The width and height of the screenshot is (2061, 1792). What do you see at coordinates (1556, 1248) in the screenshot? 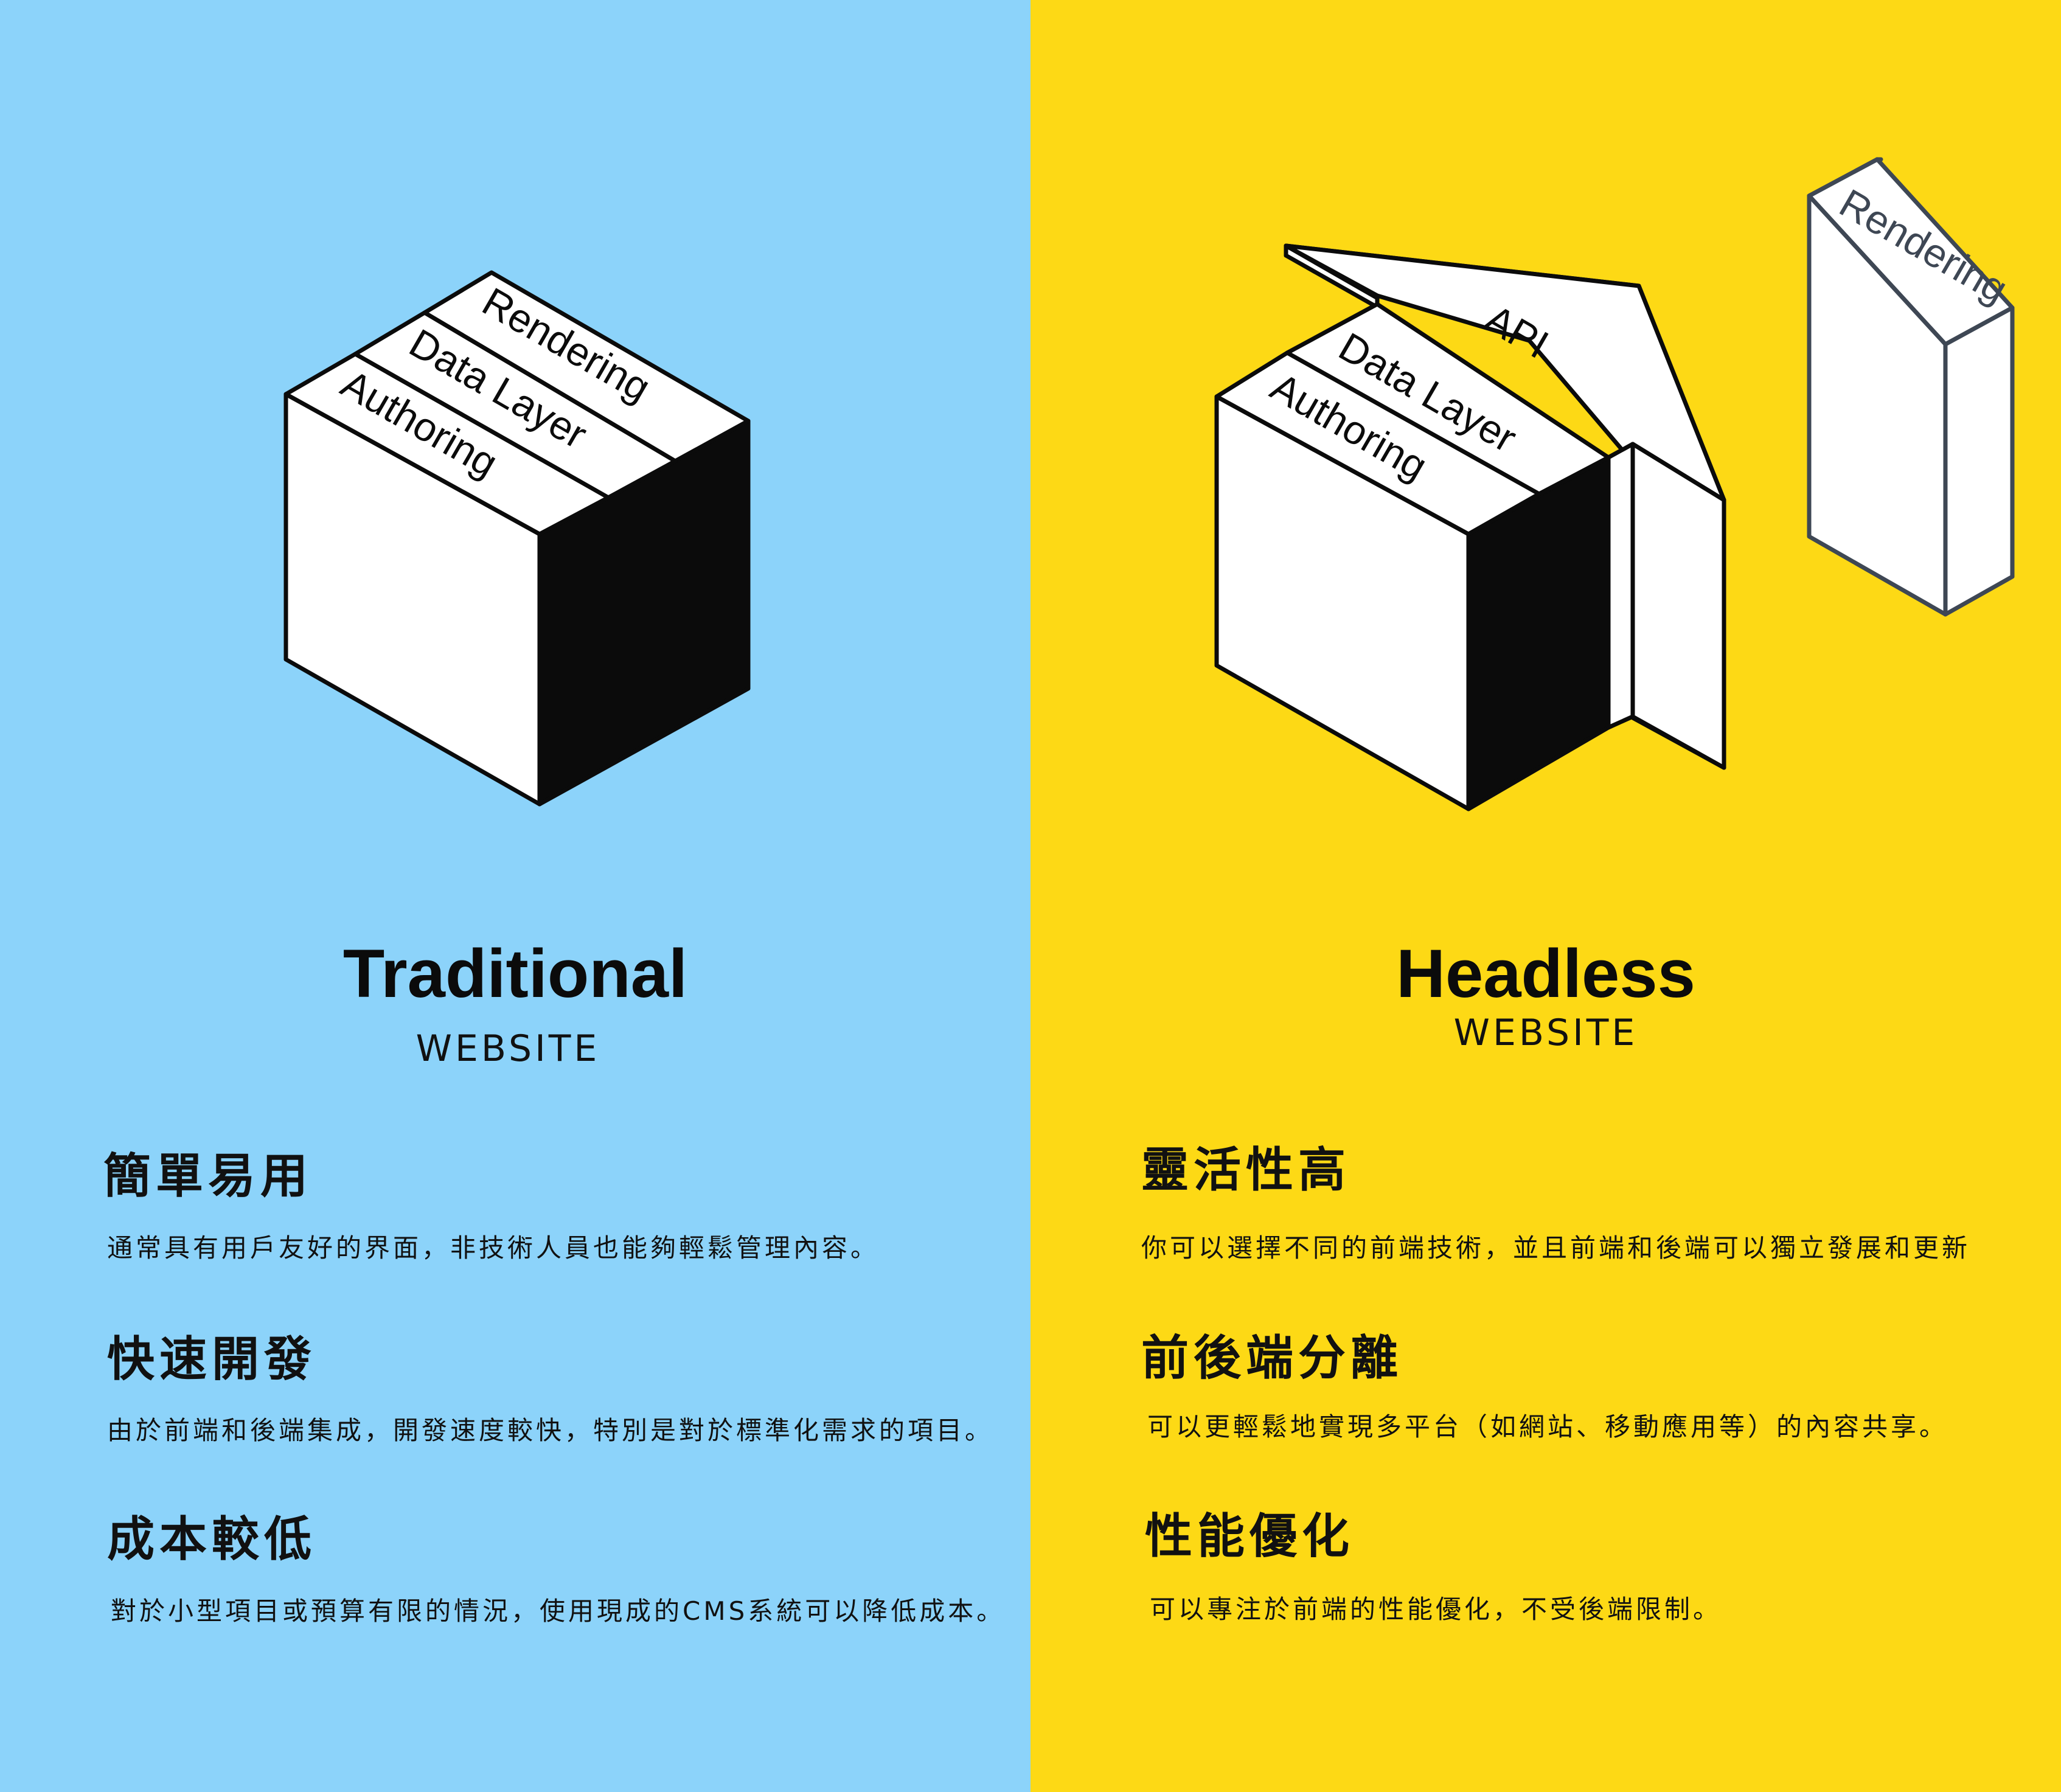
I see `headless-feature-1-desc: 你可以選擇不同的前端技術，並且前端和後端可以獨立發展和更新` at bounding box center [1556, 1248].